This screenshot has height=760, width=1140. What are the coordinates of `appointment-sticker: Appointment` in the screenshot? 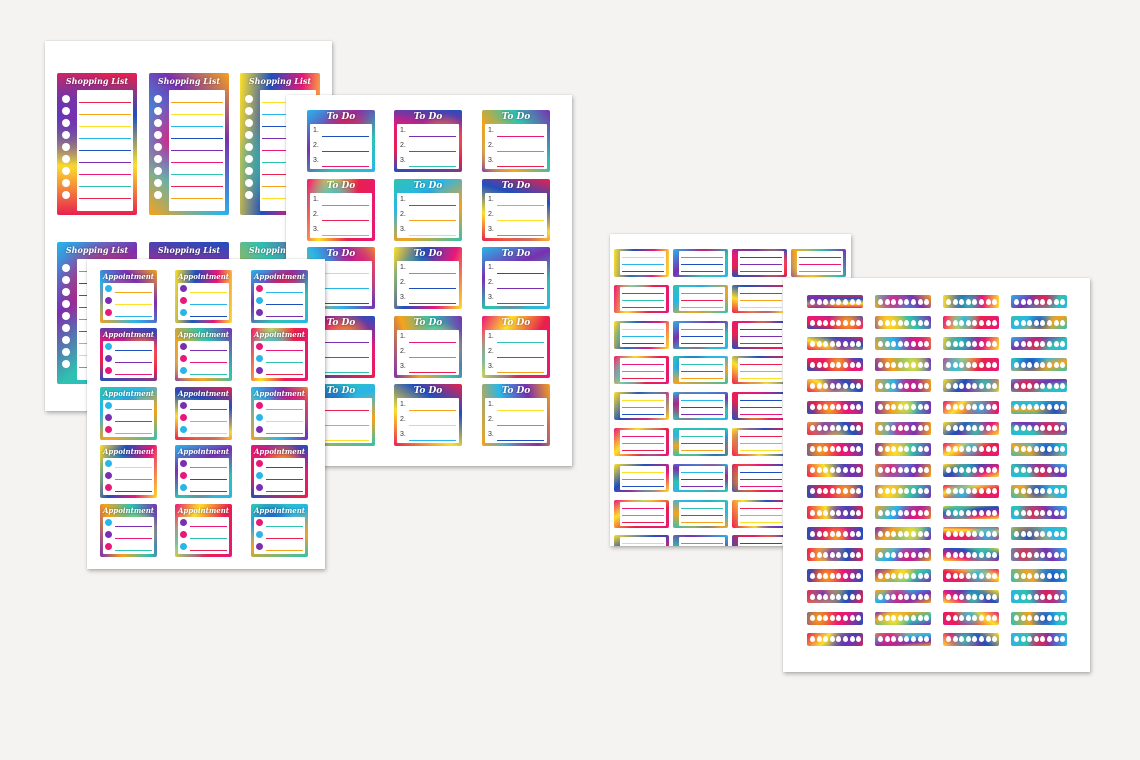 It's located at (279, 530).